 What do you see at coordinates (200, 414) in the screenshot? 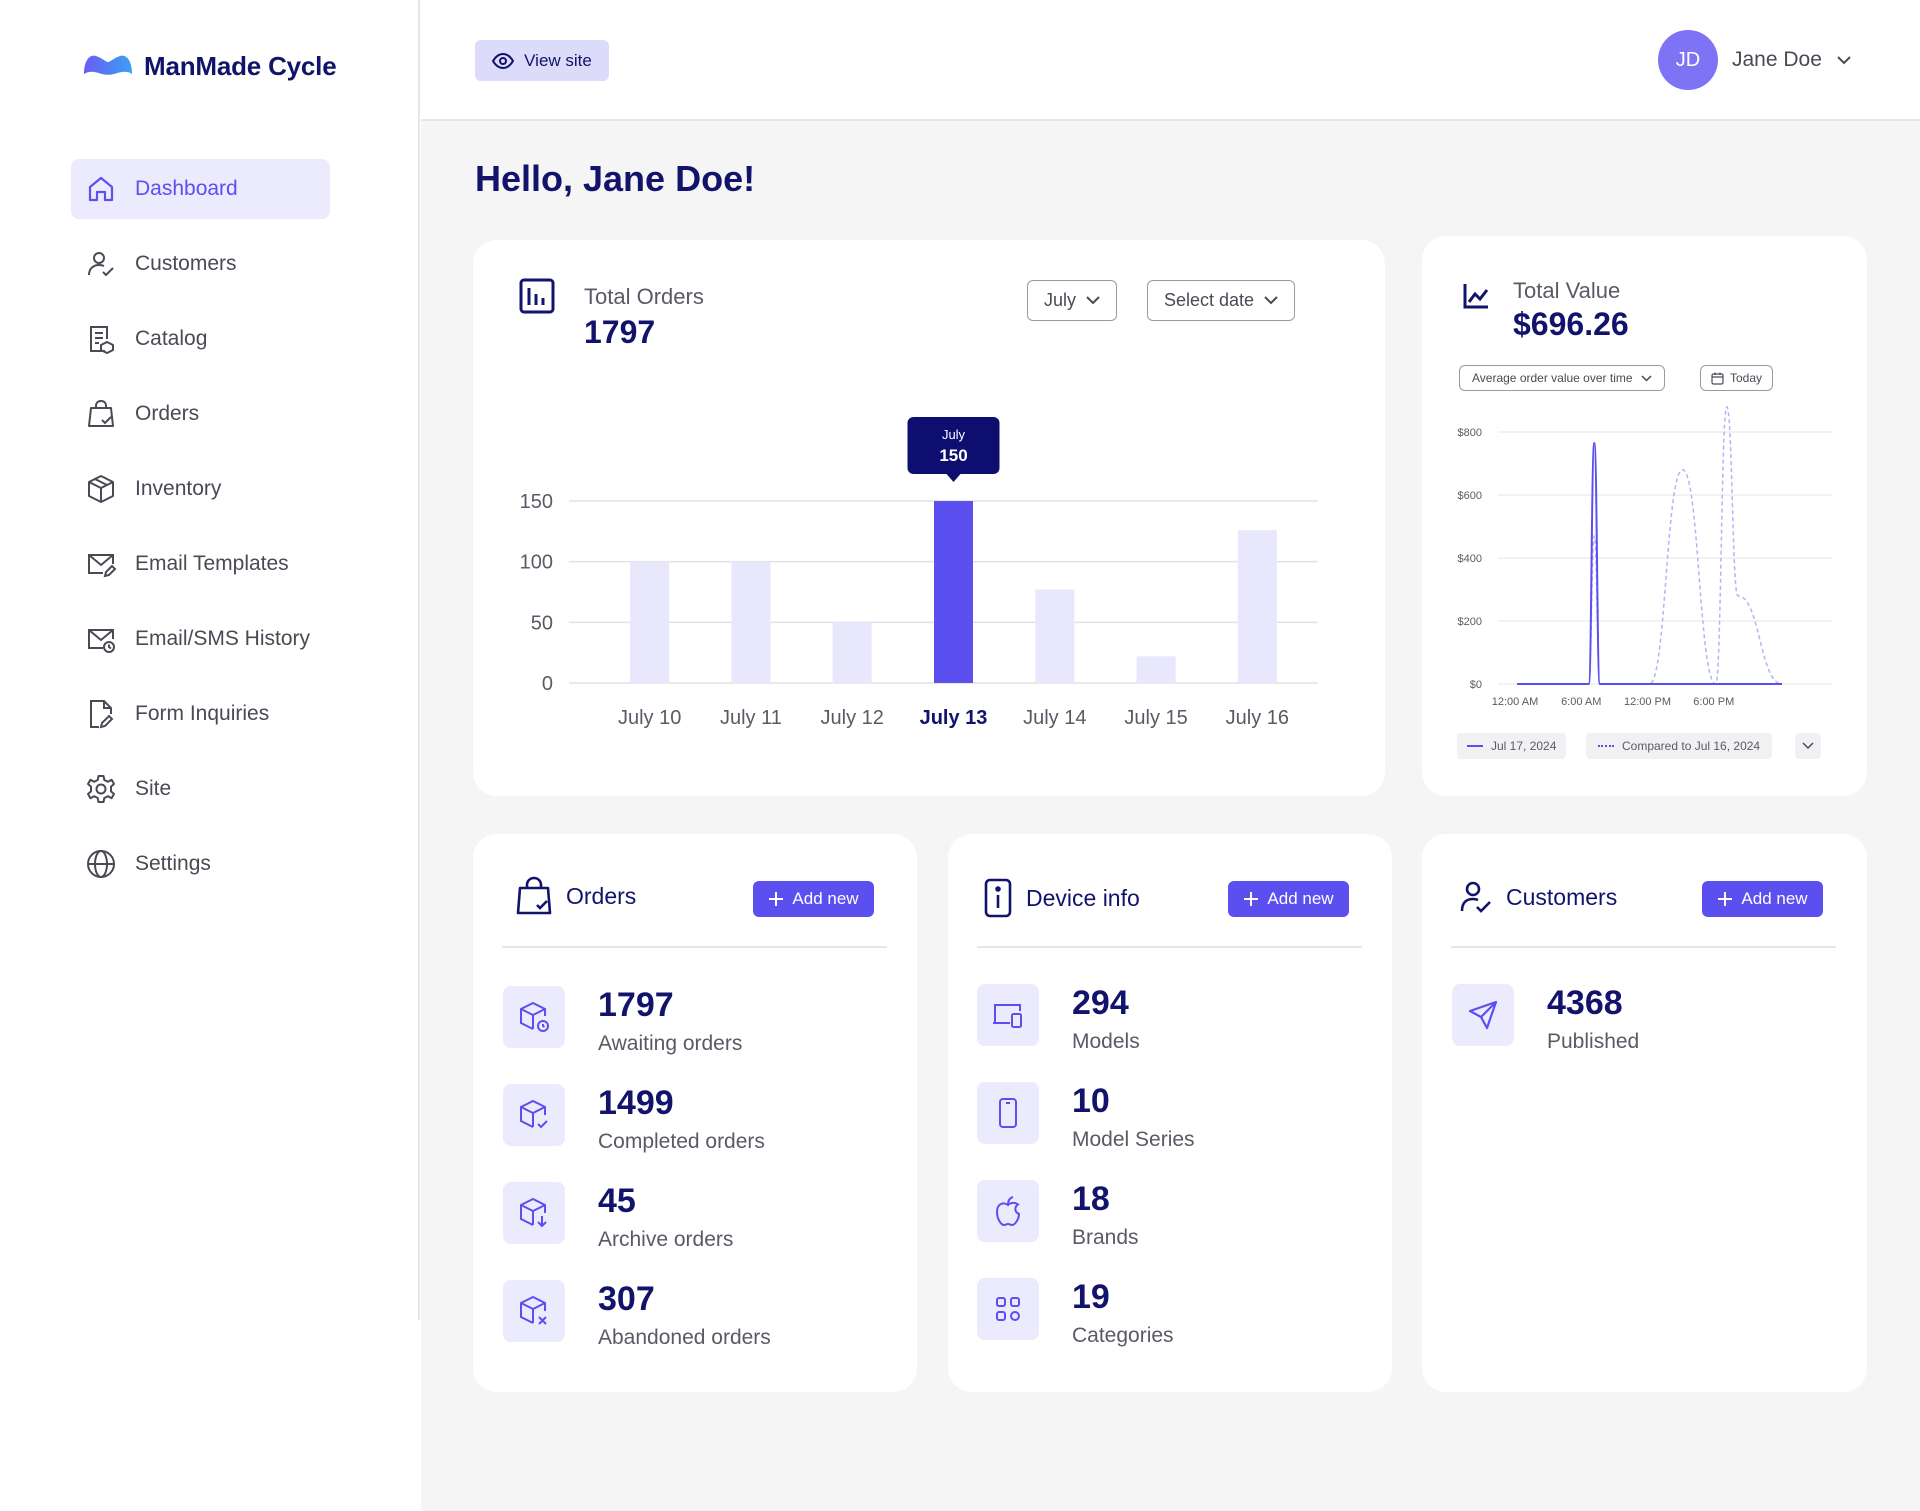
I see `sidebar-item-orders: Orders` at bounding box center [200, 414].